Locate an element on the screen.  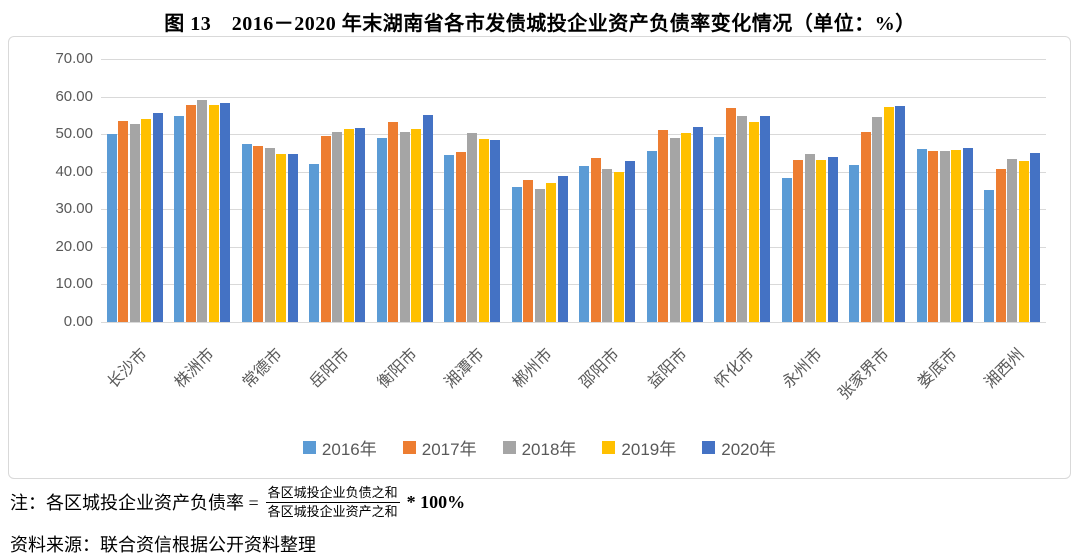
x-axis-label: 邵阳市 is located at coordinates (600, 368).